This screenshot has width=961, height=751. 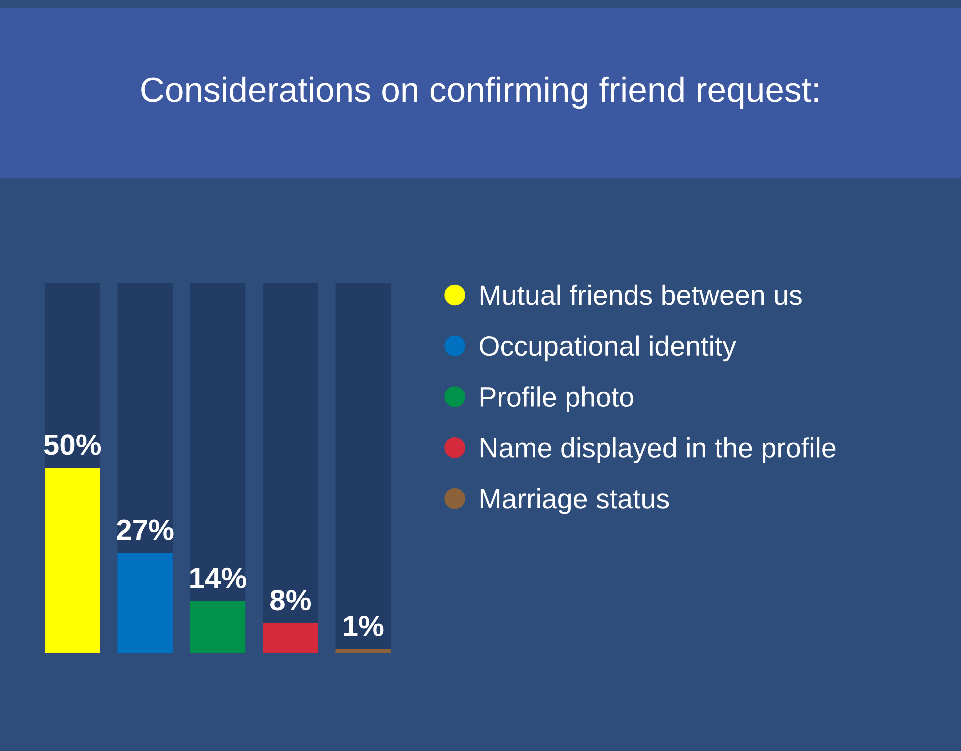 I want to click on legend-label: Marriage status, so click(x=575, y=501).